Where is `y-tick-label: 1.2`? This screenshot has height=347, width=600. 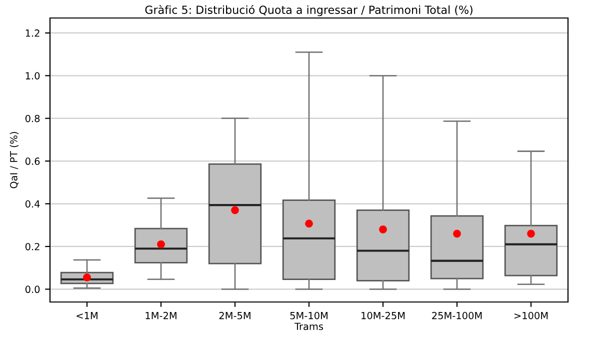
y-tick-label: 1.2 is located at coordinates (33, 33).